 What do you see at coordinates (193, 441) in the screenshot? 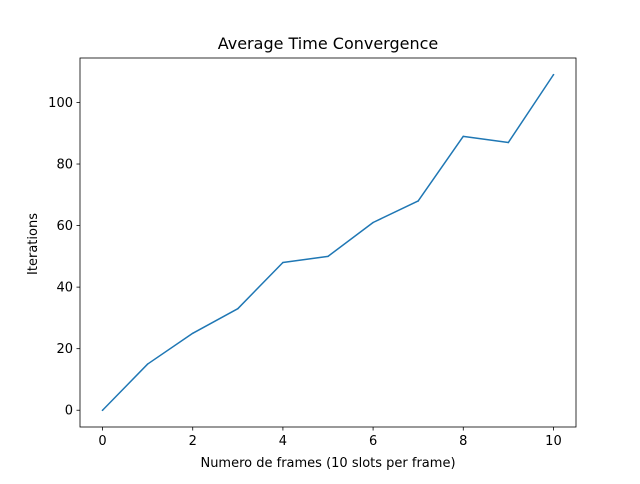
I see `x-tick-label: 2` at bounding box center [193, 441].